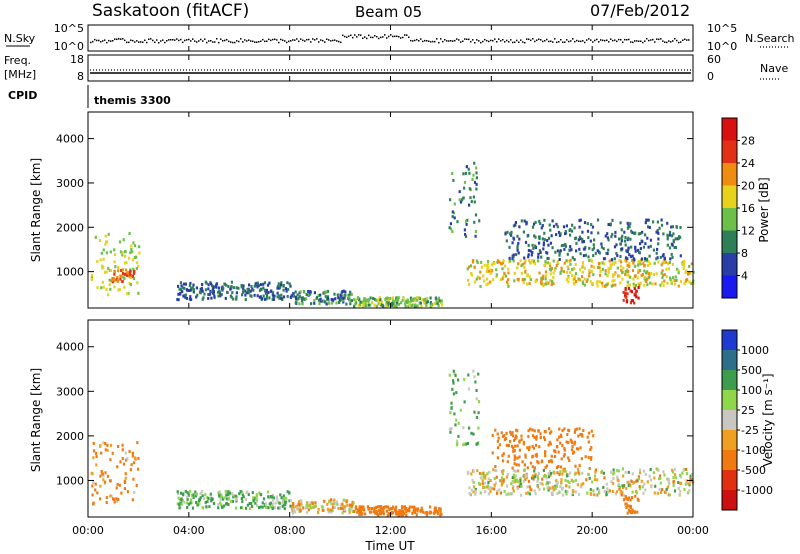  What do you see at coordinates (389, 546) in the screenshot?
I see `x-axis-title: Time UT` at bounding box center [389, 546].